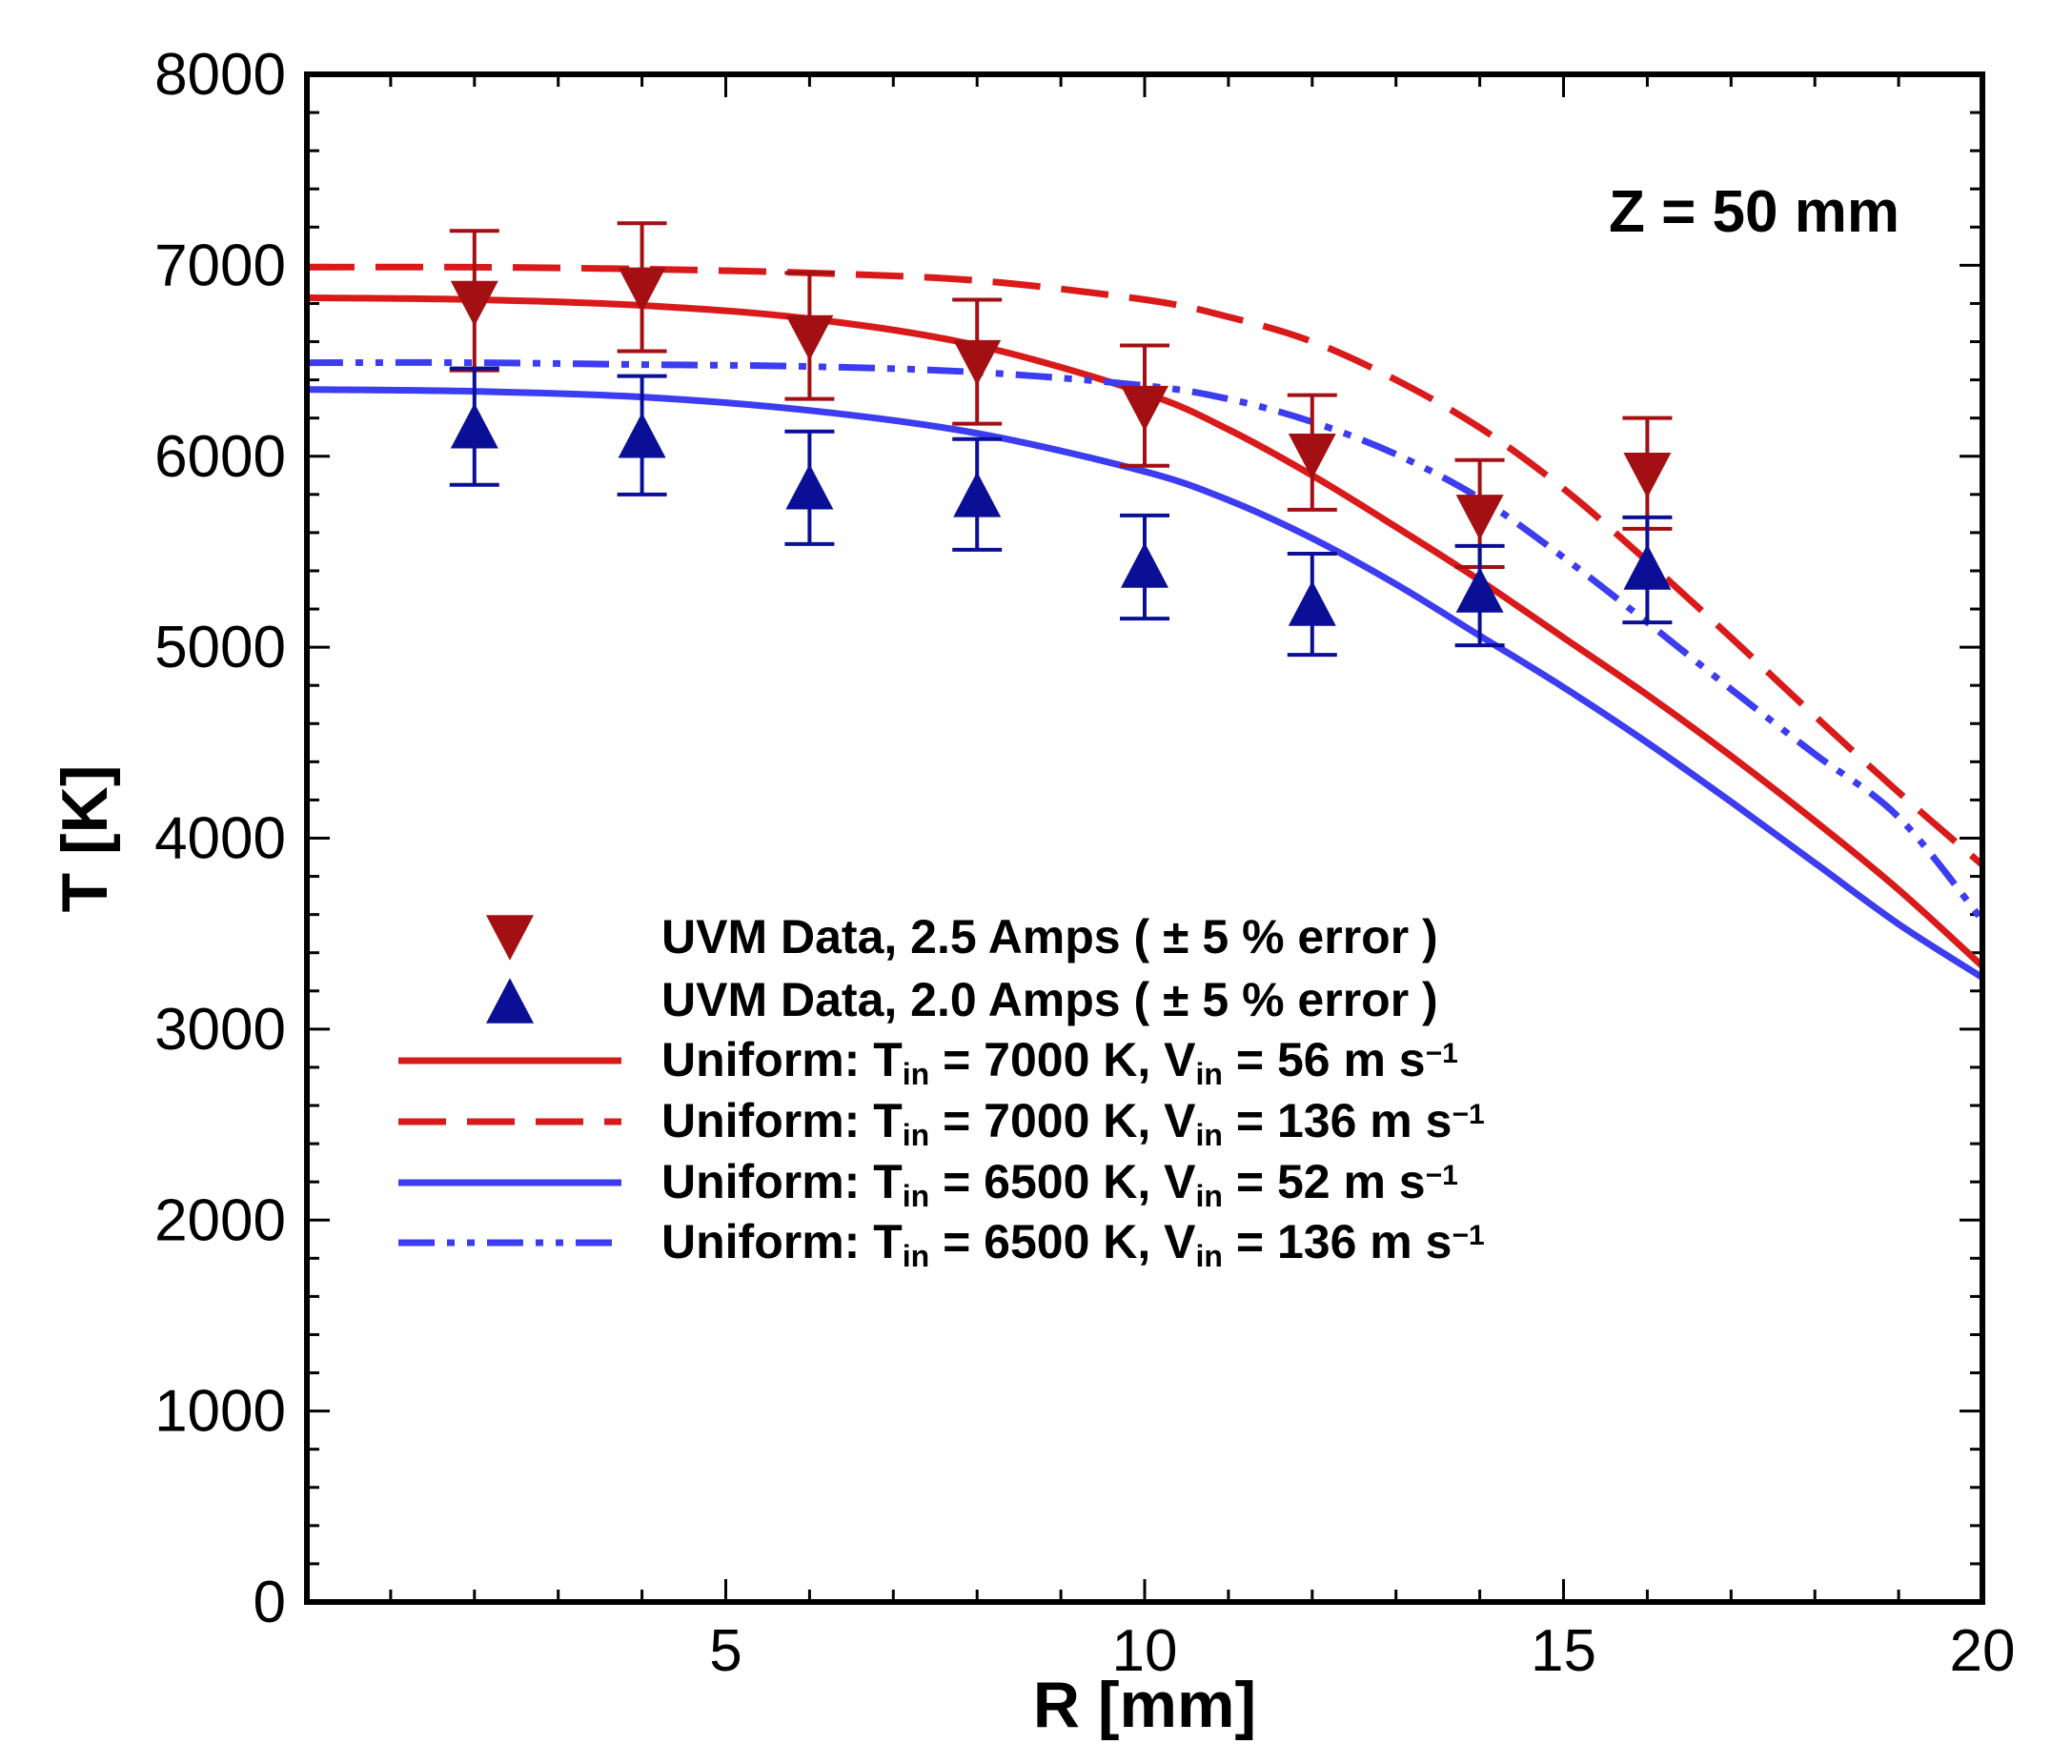 Image resolution: width=2072 pixels, height=1764 pixels. I want to click on legend-label: Uniform: Tin = 7000 K, Vin = 136 m s−1, so click(1073, 1123).